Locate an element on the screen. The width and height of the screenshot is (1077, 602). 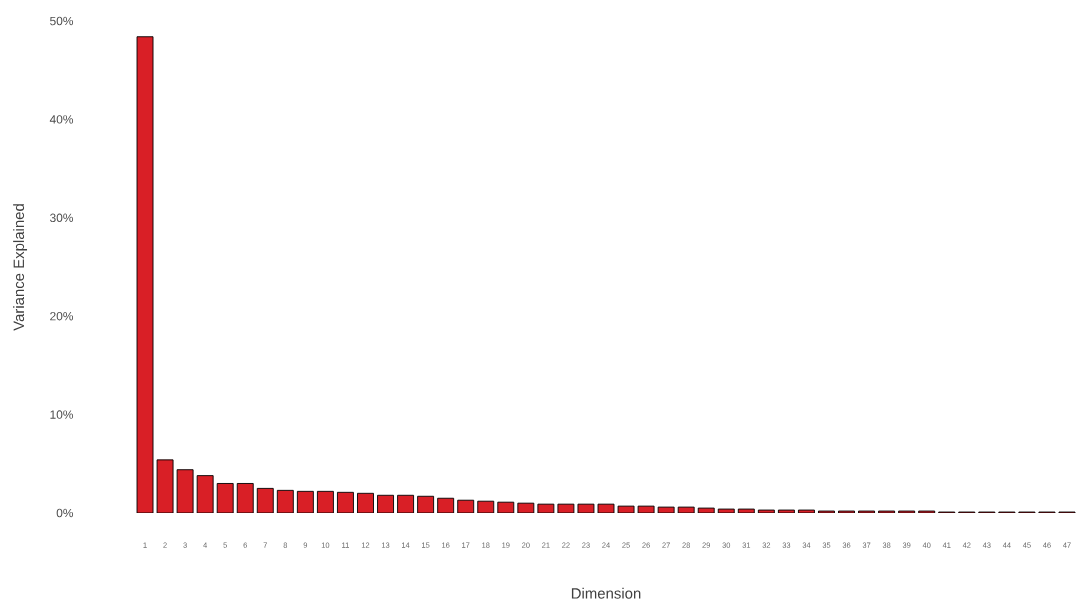
y-tick-label: 30% is located at coordinates (62, 218).